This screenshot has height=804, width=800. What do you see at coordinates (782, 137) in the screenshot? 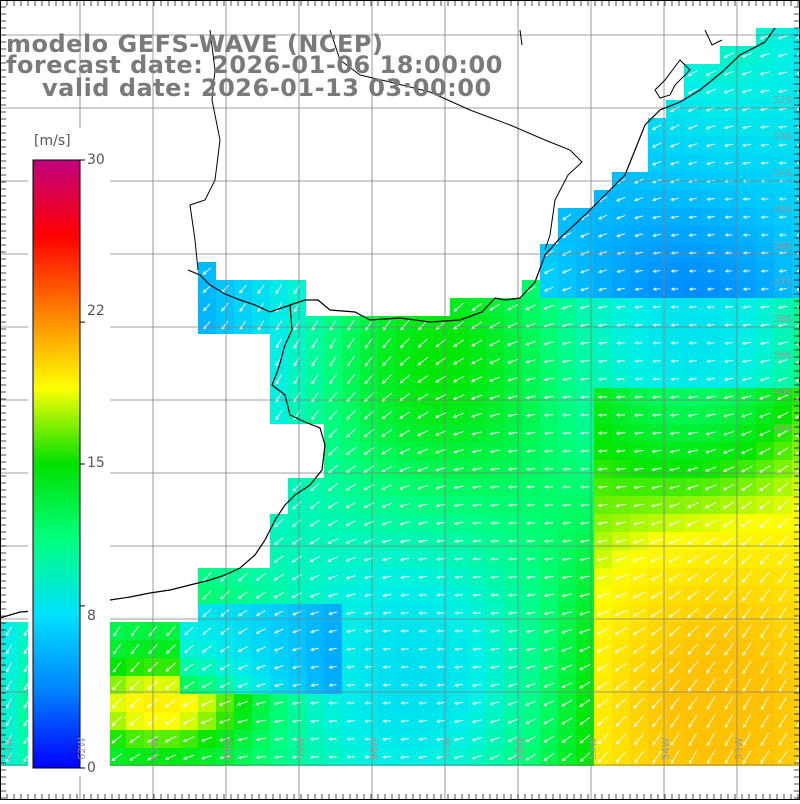
I see `lat-label: 33S` at bounding box center [782, 137].